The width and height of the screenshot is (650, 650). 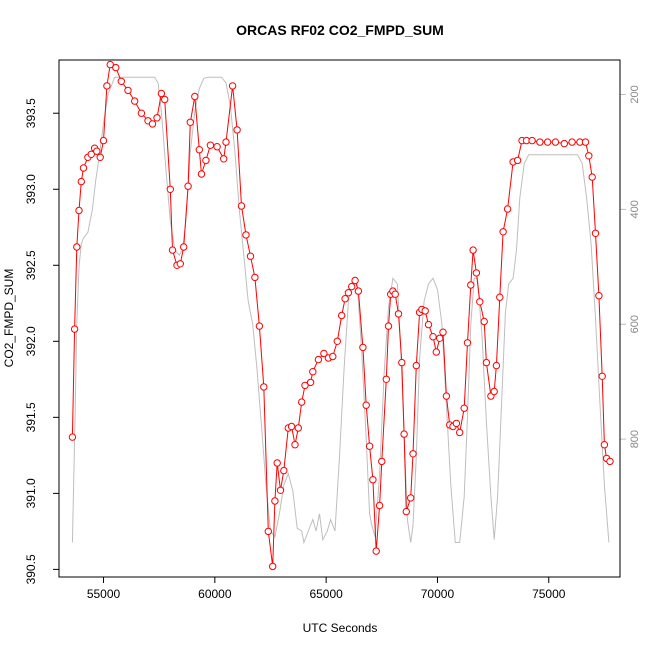 I want to click on right-y-tick-label: 200, so click(x=635, y=94).